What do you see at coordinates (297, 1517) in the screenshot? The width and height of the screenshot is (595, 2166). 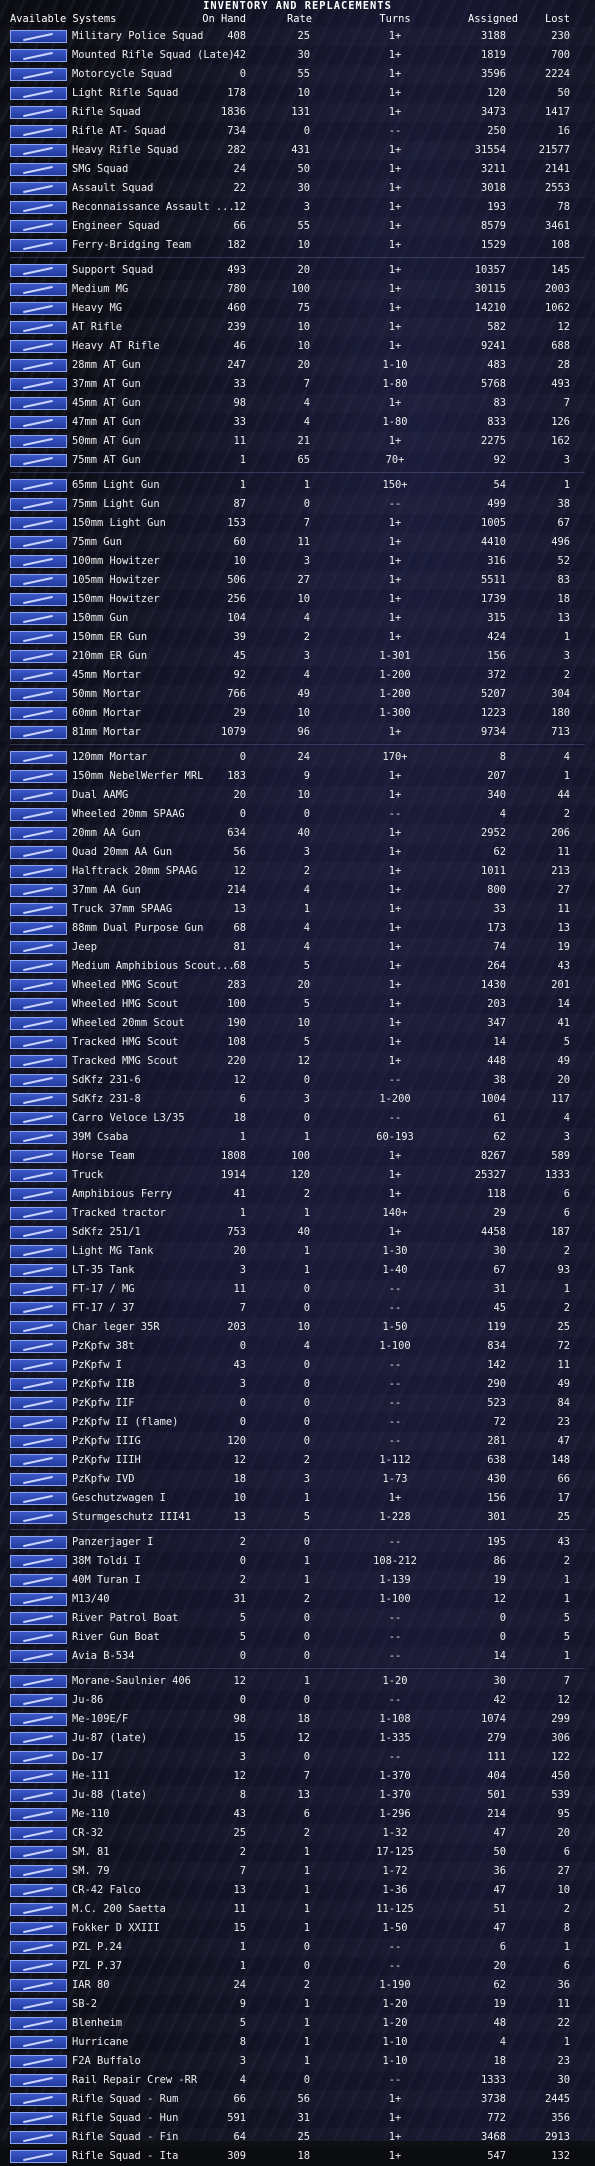 I see `inventory-row: Sturmgeschutz III41 13 5 1-228 301 25` at bounding box center [297, 1517].